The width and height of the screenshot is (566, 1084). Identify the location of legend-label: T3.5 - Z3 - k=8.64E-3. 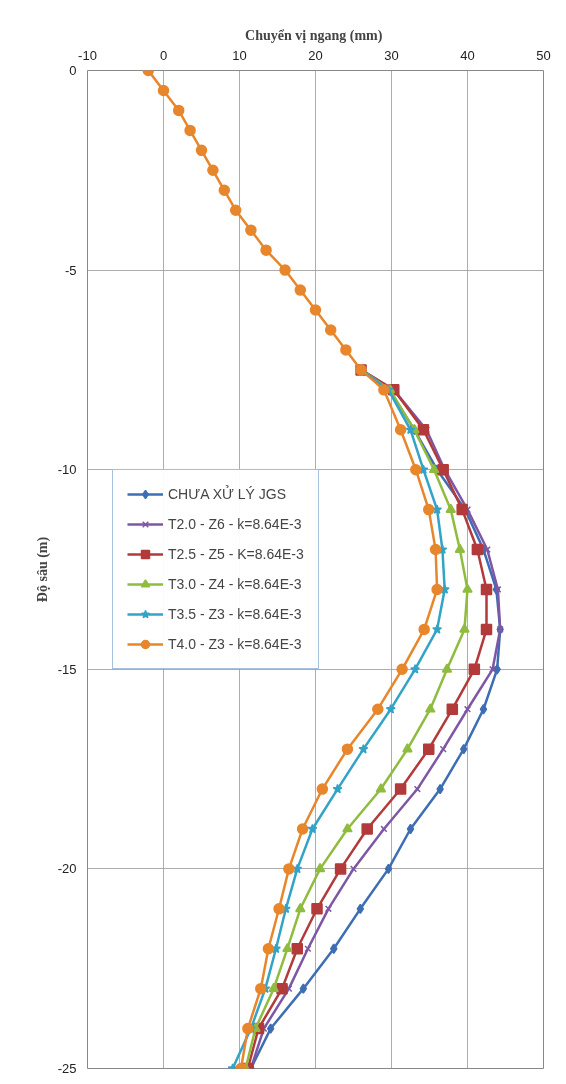
(235, 614).